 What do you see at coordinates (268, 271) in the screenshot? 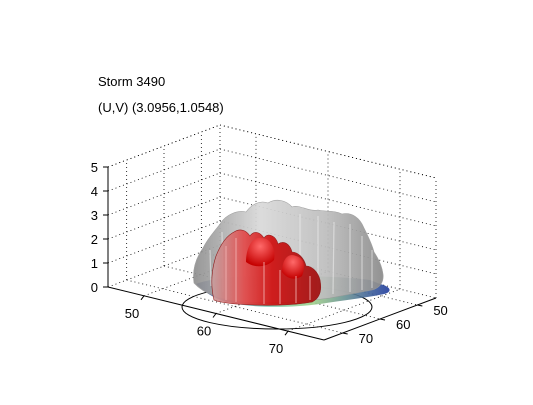
I see `red-striations` at bounding box center [268, 271].